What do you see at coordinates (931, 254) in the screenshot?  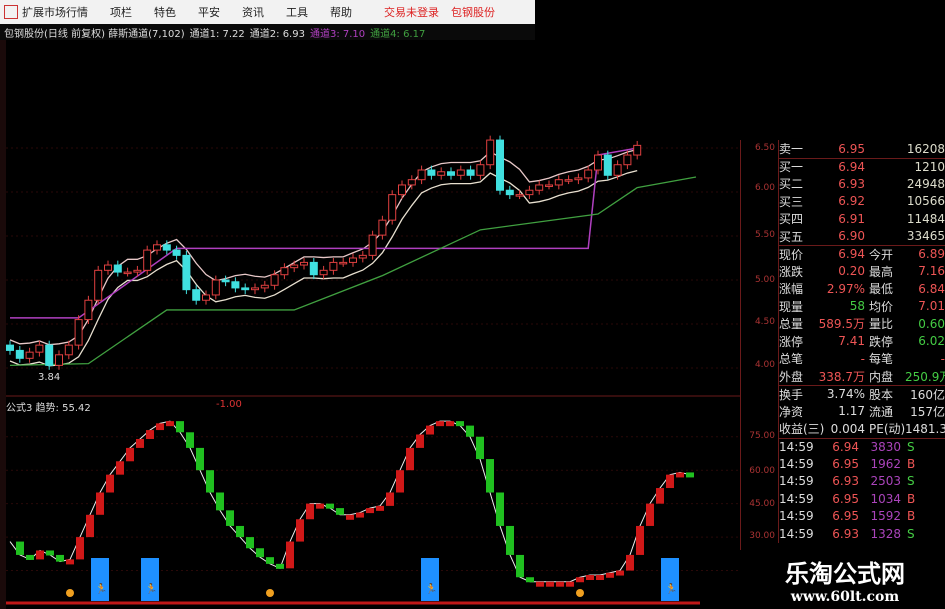 I see `stat-value: 6.89` at bounding box center [931, 254].